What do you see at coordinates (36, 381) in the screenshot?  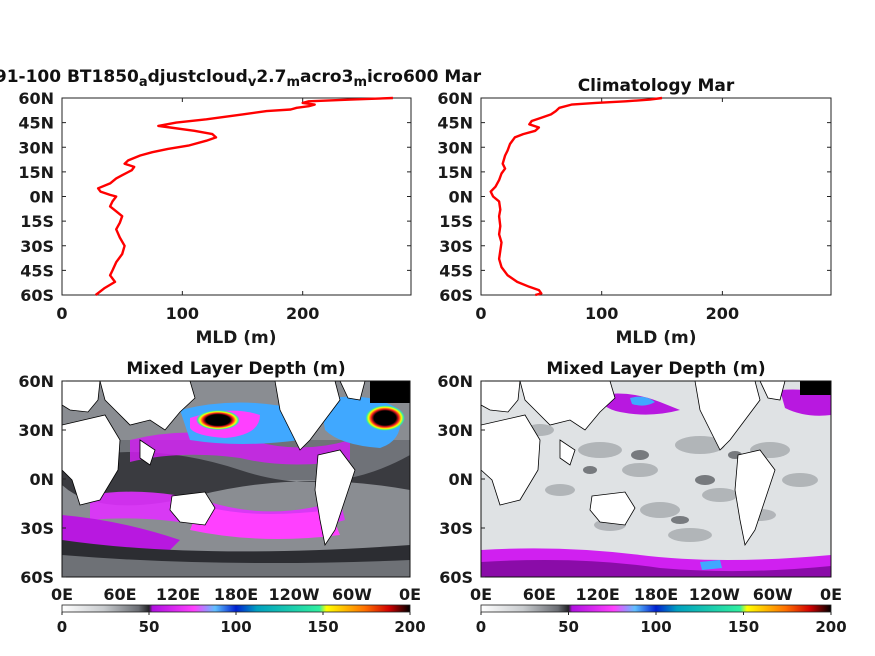 I see `bottom-left-y-tick-label: 60N` at bounding box center [36, 381].